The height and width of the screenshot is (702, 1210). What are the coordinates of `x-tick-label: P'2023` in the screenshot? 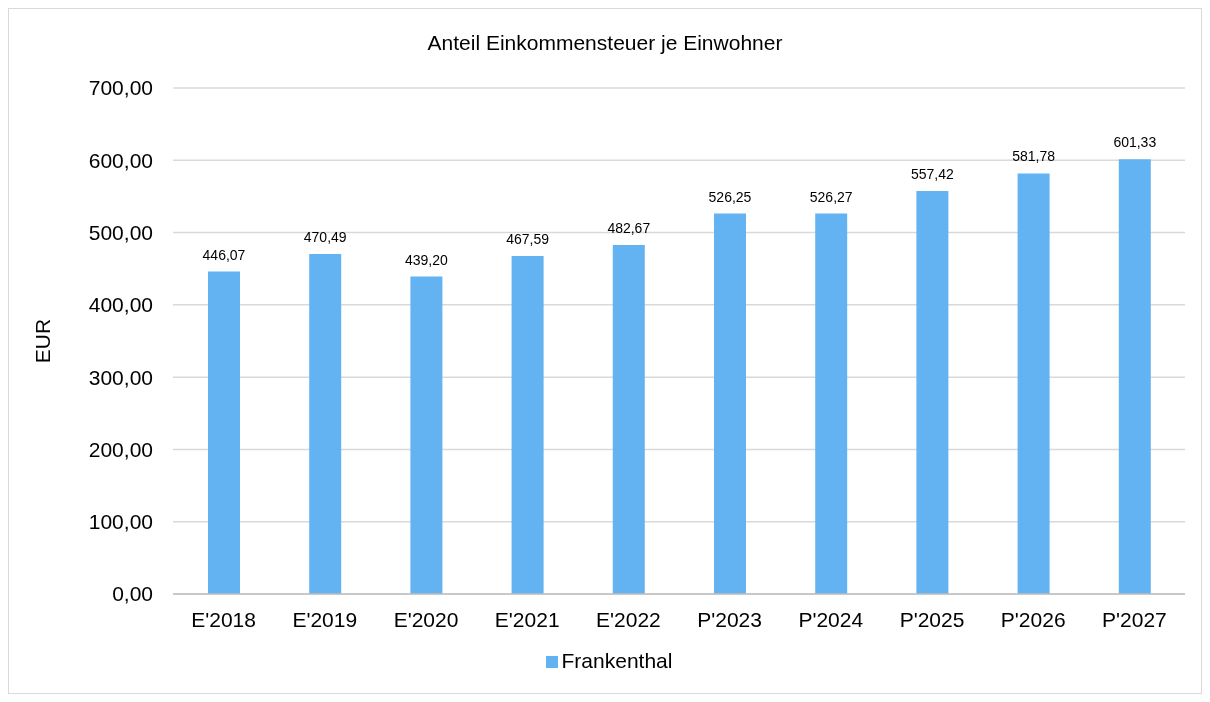 It's located at (729, 619).